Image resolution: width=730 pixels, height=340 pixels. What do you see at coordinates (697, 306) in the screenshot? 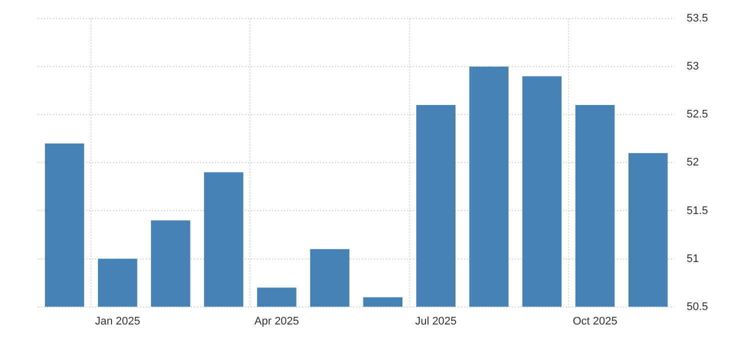
I see `y-tick-label: 50.5` at bounding box center [697, 306].